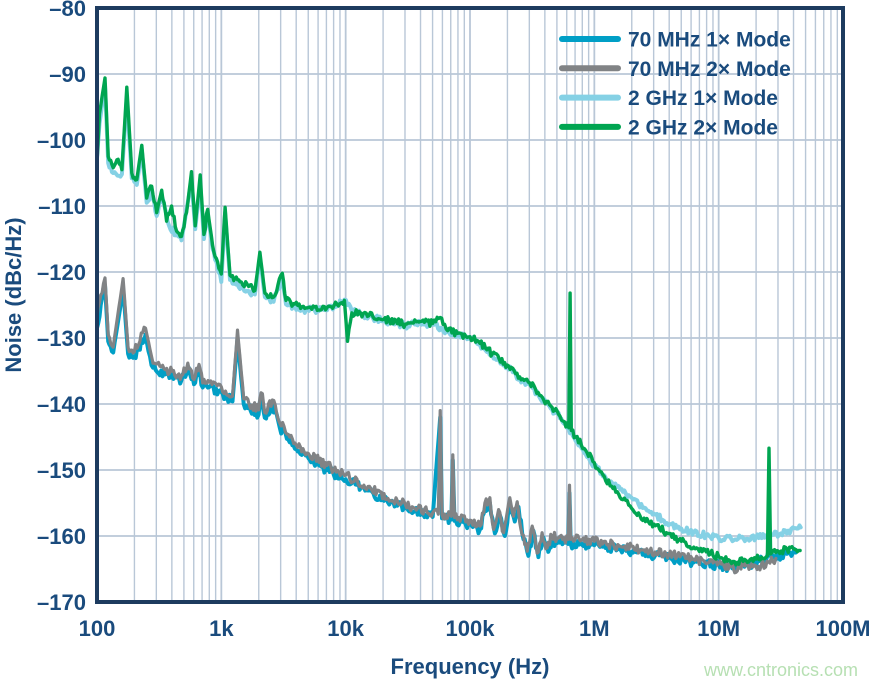 The image size is (879, 689). Describe the element at coordinates (470, 666) in the screenshot. I see `x-axis-title: Frequency (Hz)` at that location.